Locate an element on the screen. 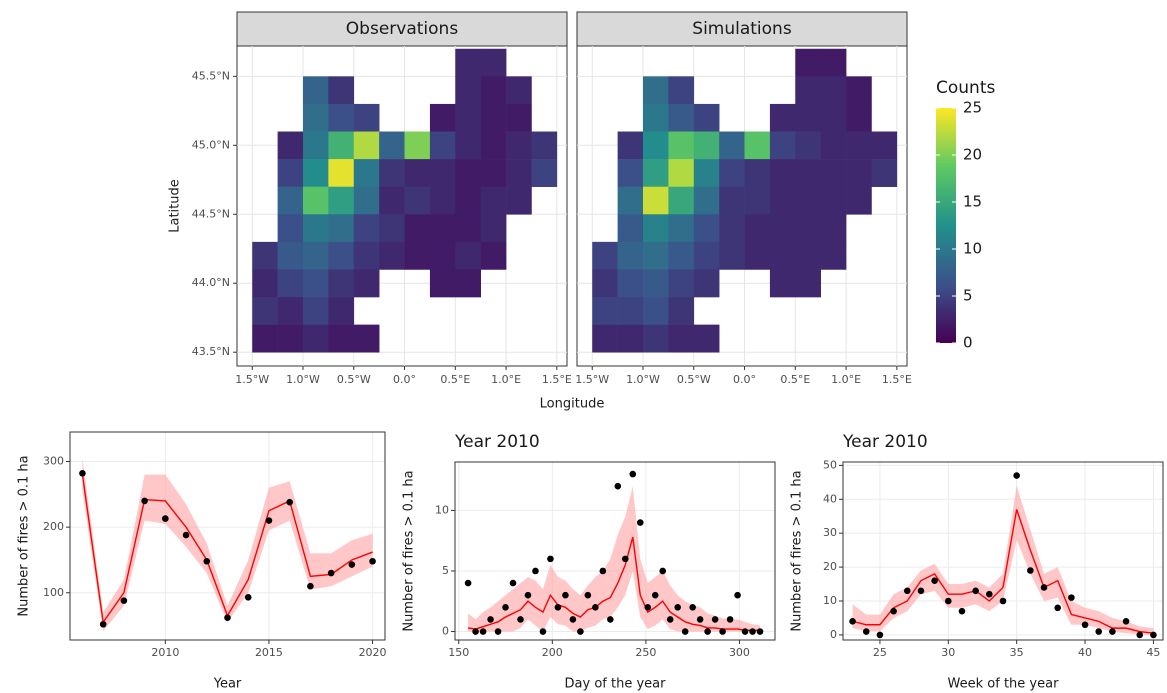 This screenshot has width=1167, height=693. chart-title: Year 2010 is located at coordinates (885, 442).